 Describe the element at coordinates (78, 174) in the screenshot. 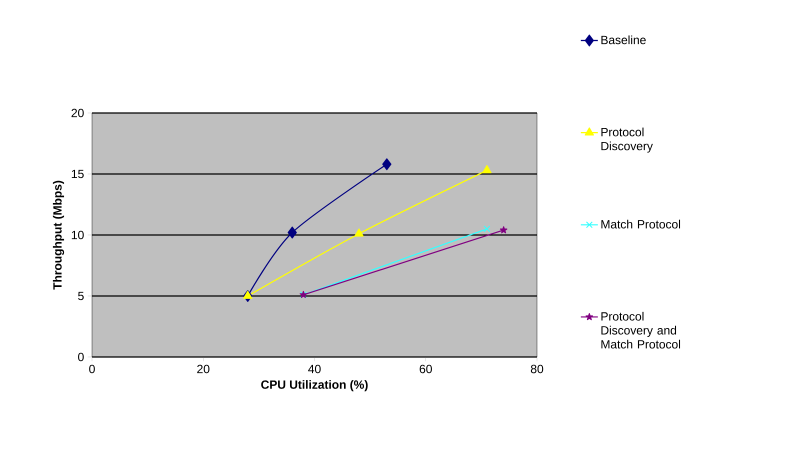

I see `y-tick-label: 15` at that location.